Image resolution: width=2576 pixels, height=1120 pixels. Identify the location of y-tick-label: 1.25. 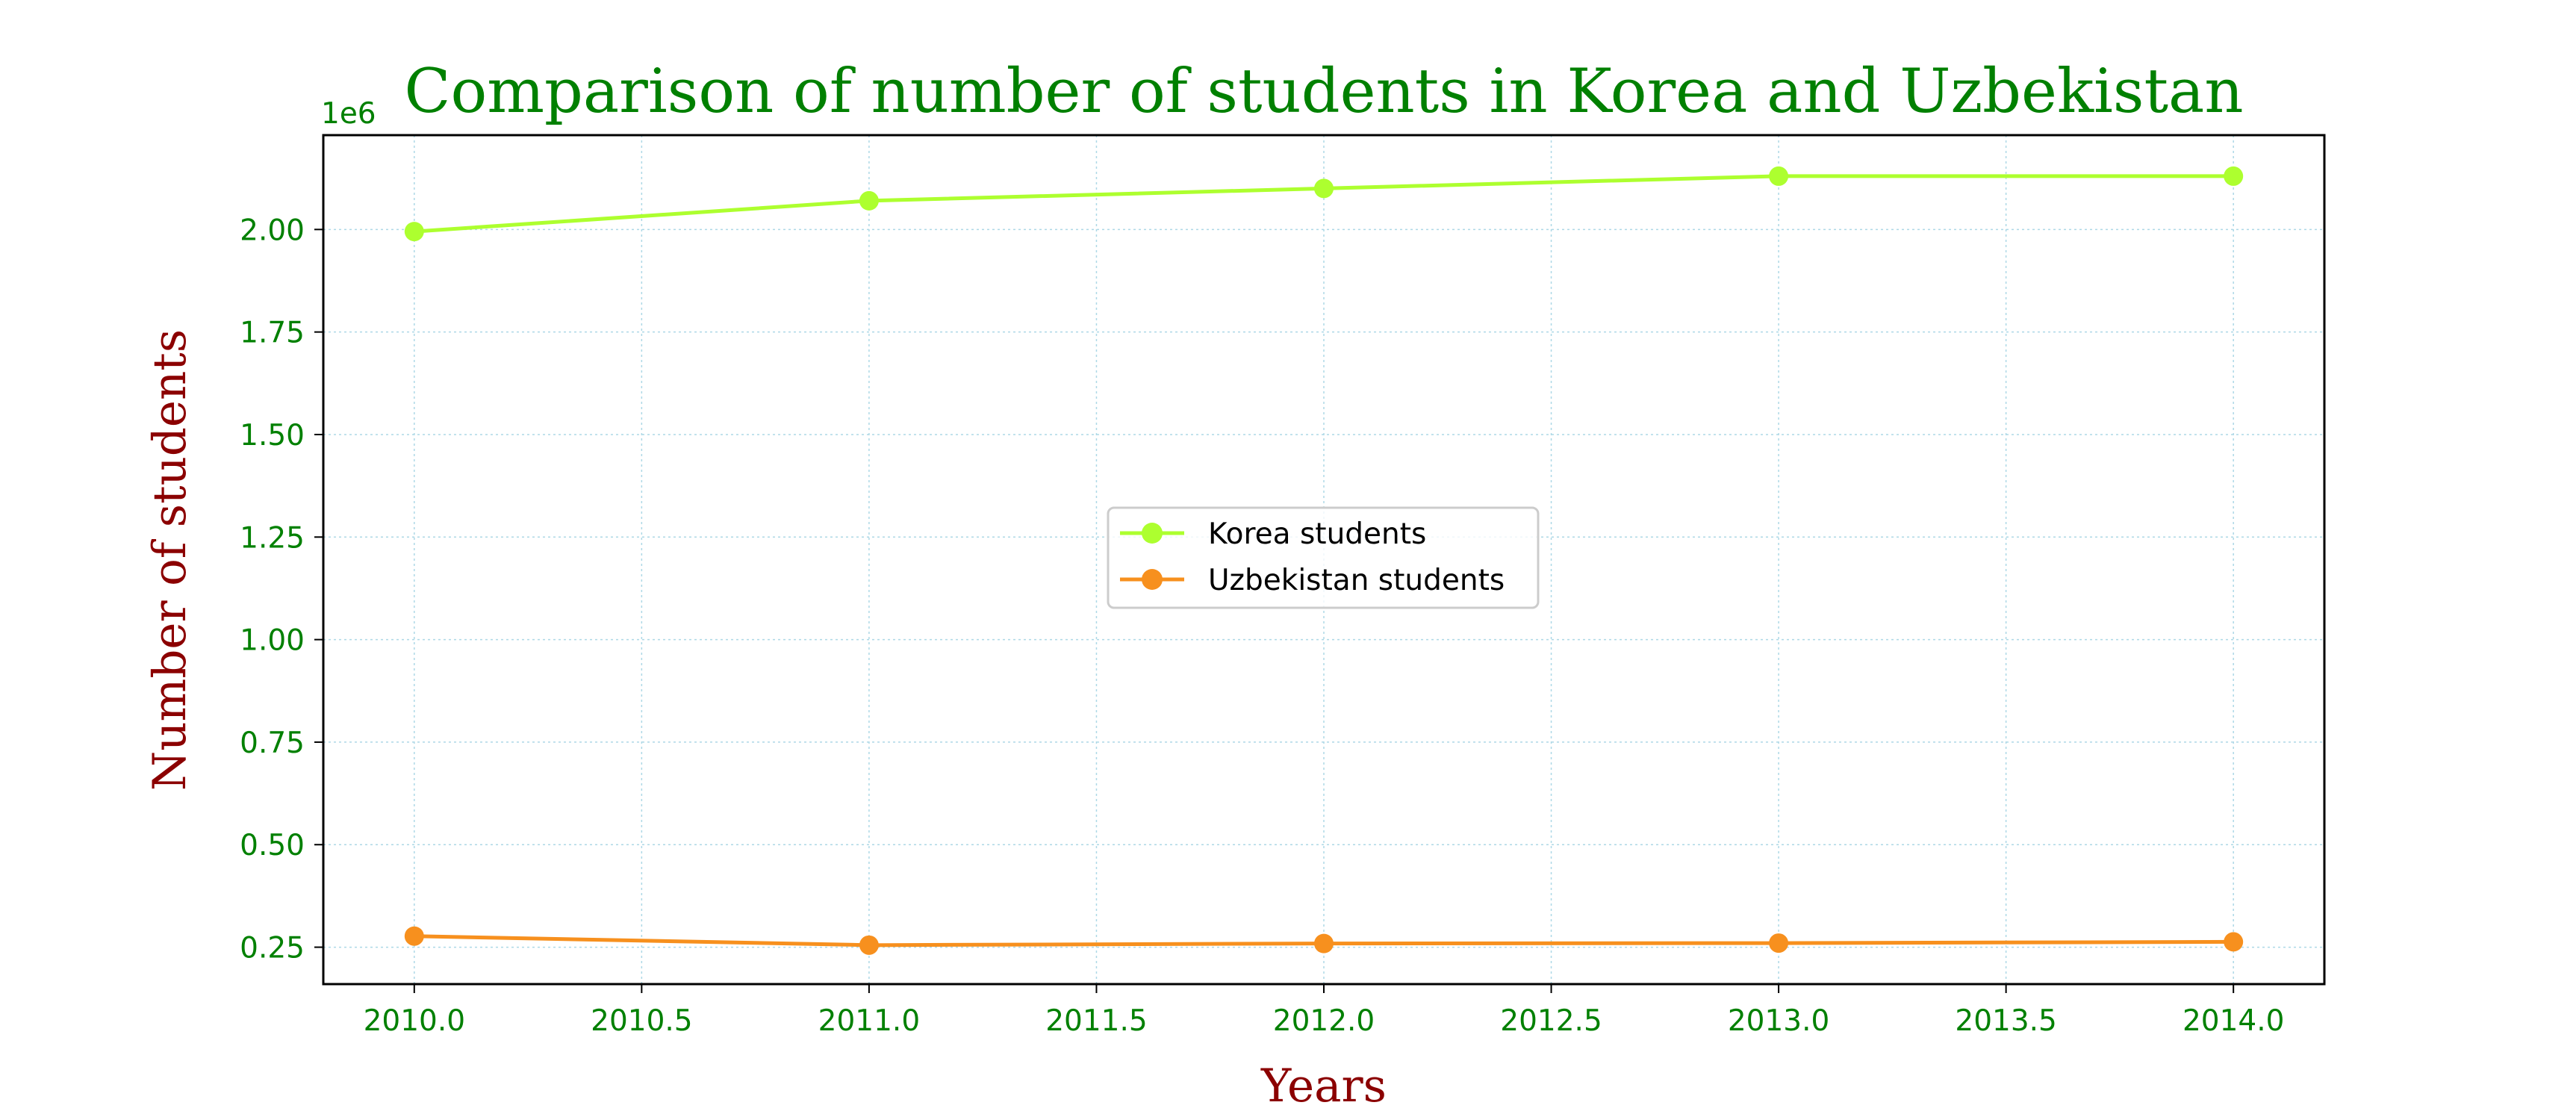
(272, 538).